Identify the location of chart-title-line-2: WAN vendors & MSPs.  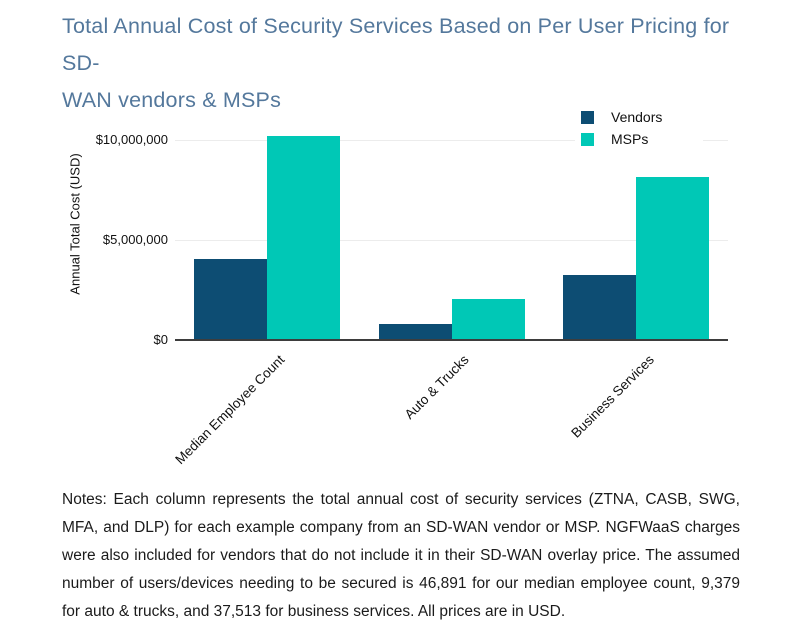
(172, 100).